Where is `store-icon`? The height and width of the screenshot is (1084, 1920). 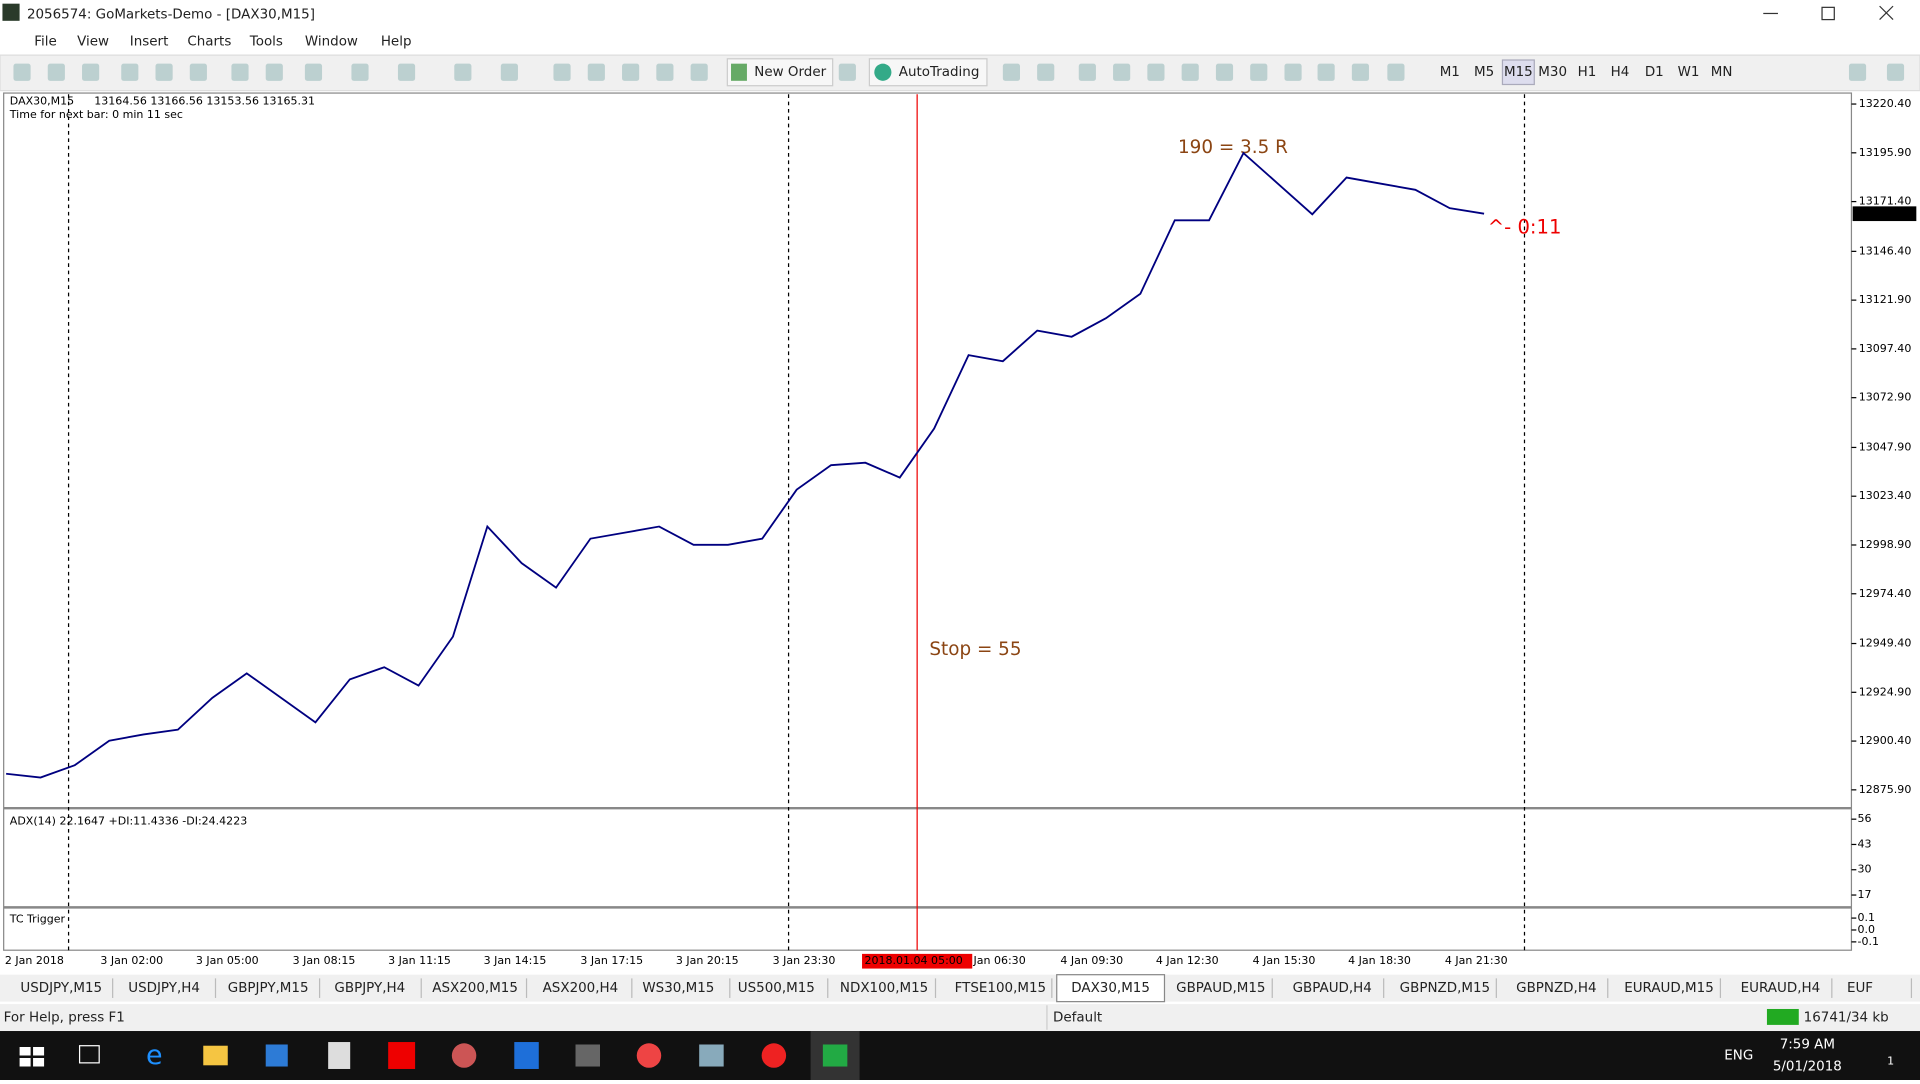 store-icon is located at coordinates (276, 1055).